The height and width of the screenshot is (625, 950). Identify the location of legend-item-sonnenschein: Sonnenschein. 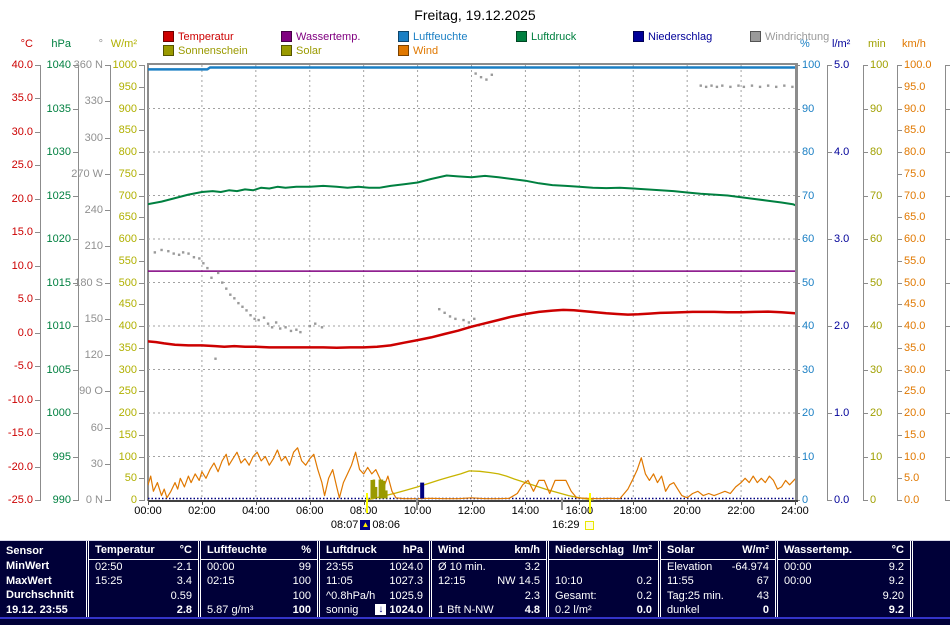
(205, 51).